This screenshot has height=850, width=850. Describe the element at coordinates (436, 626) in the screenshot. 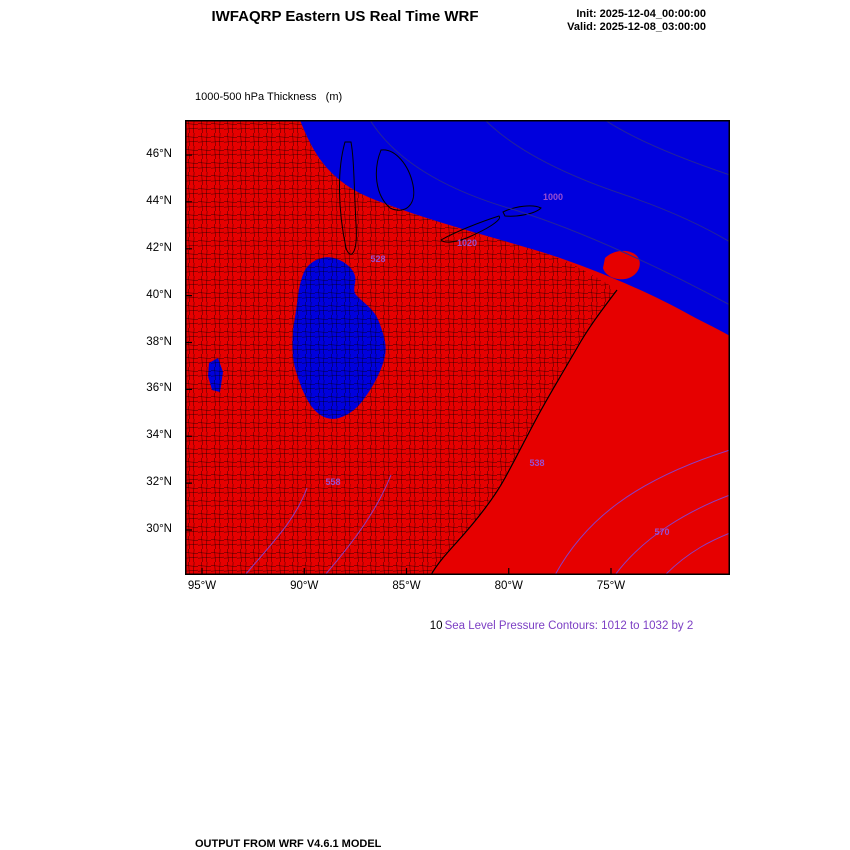

I see `caption-overlap-text: 10` at that location.